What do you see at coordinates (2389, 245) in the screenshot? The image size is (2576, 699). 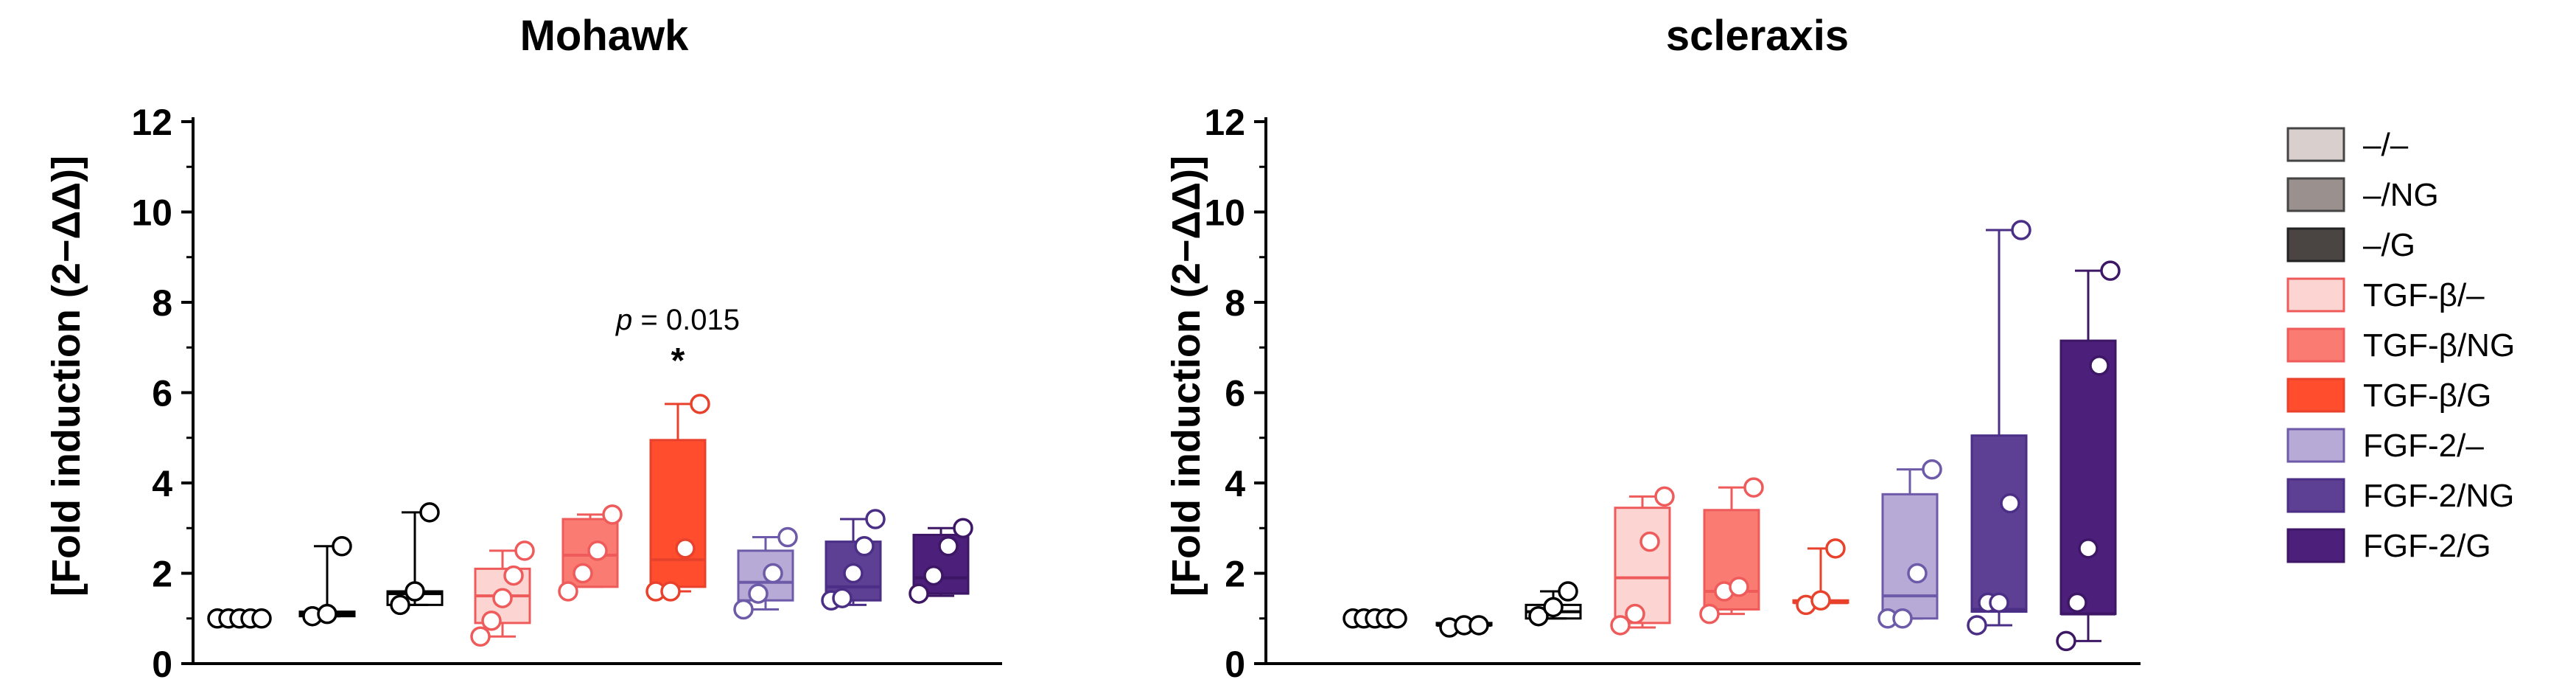 I see `legend-label: –/G` at bounding box center [2389, 245].